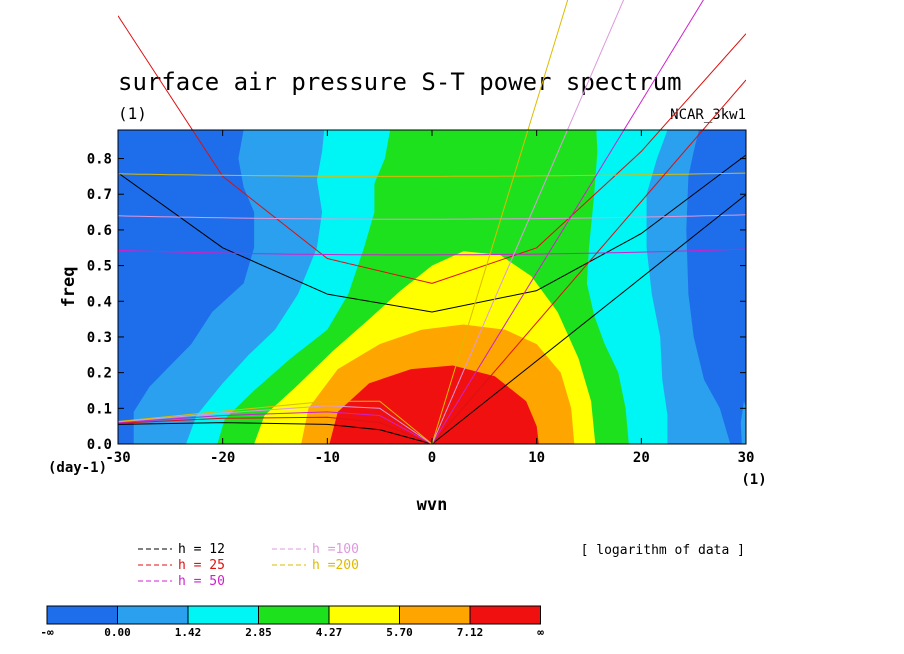  Describe the element at coordinates (641, 458) in the screenshot. I see `x-tick-label: 20` at that location.